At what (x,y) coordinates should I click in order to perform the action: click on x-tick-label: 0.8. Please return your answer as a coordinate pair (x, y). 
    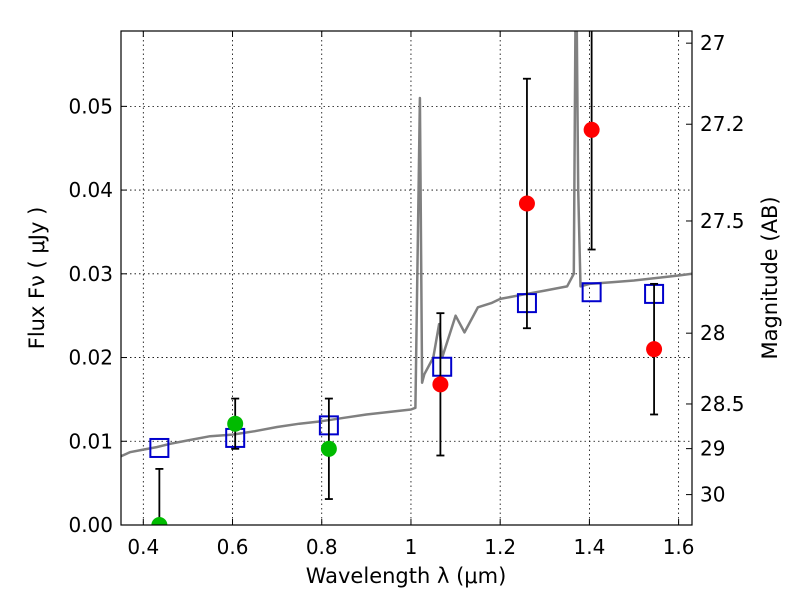
    Looking at the image, I should click on (322, 547).